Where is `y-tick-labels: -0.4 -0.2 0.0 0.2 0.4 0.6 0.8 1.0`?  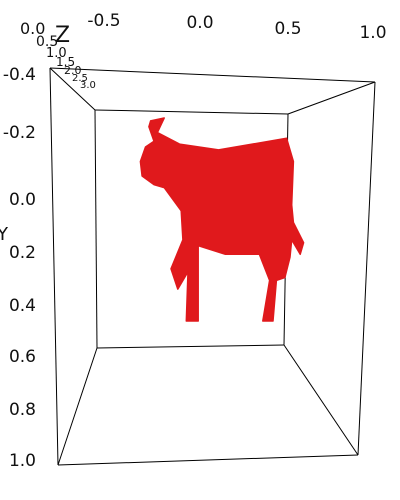
y-tick-labels: -0.4 -0.2 0.0 0.2 0.4 0.6 0.8 1.0 is located at coordinates (19, 268).